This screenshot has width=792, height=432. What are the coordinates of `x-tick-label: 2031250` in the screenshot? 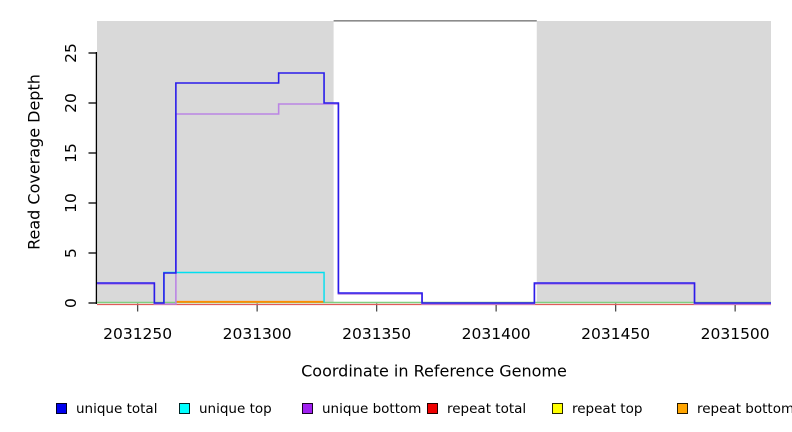 It's located at (138, 334).